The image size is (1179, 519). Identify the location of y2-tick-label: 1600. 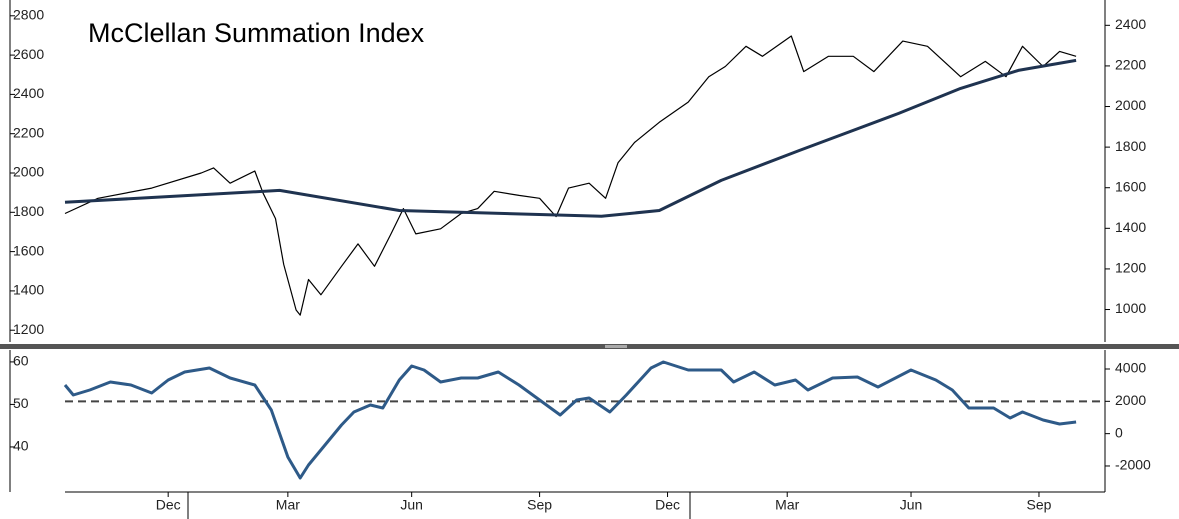
(1130, 186).